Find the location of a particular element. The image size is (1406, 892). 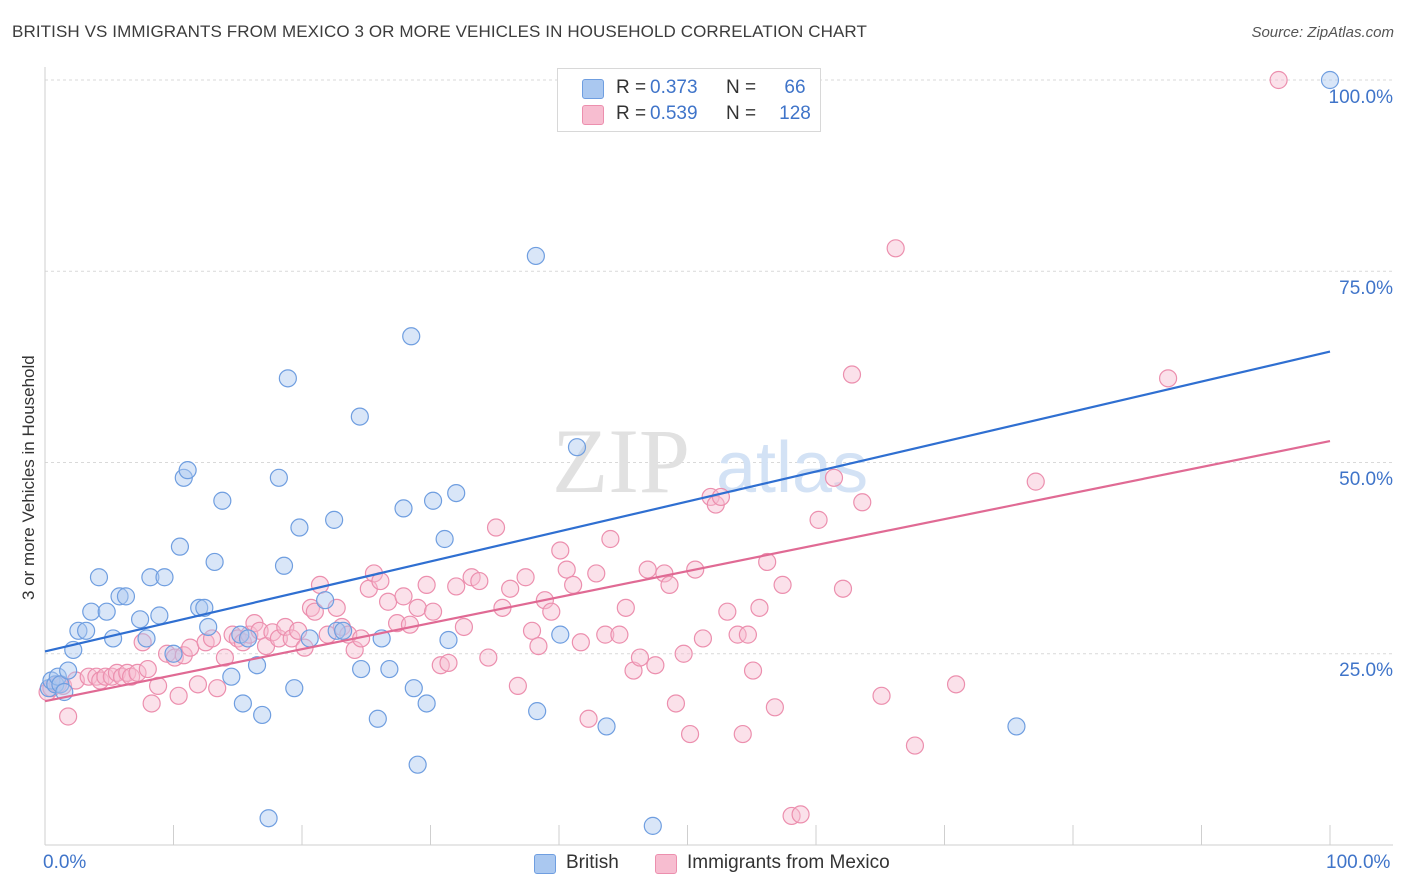

watermark-zip: ZIP is located at coordinates (621, 461).